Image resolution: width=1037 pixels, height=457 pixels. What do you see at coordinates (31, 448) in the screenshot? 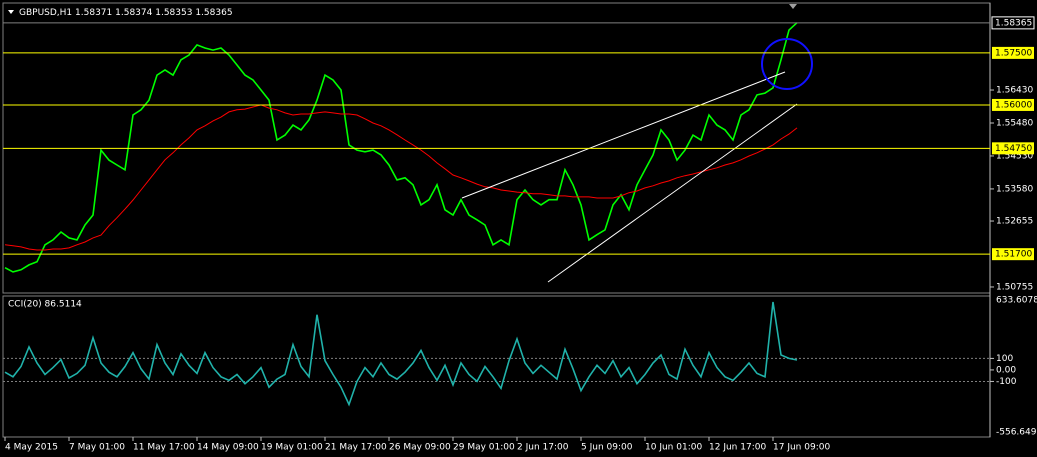
I see `x-tick-label: 4 May 2015` at bounding box center [31, 448].